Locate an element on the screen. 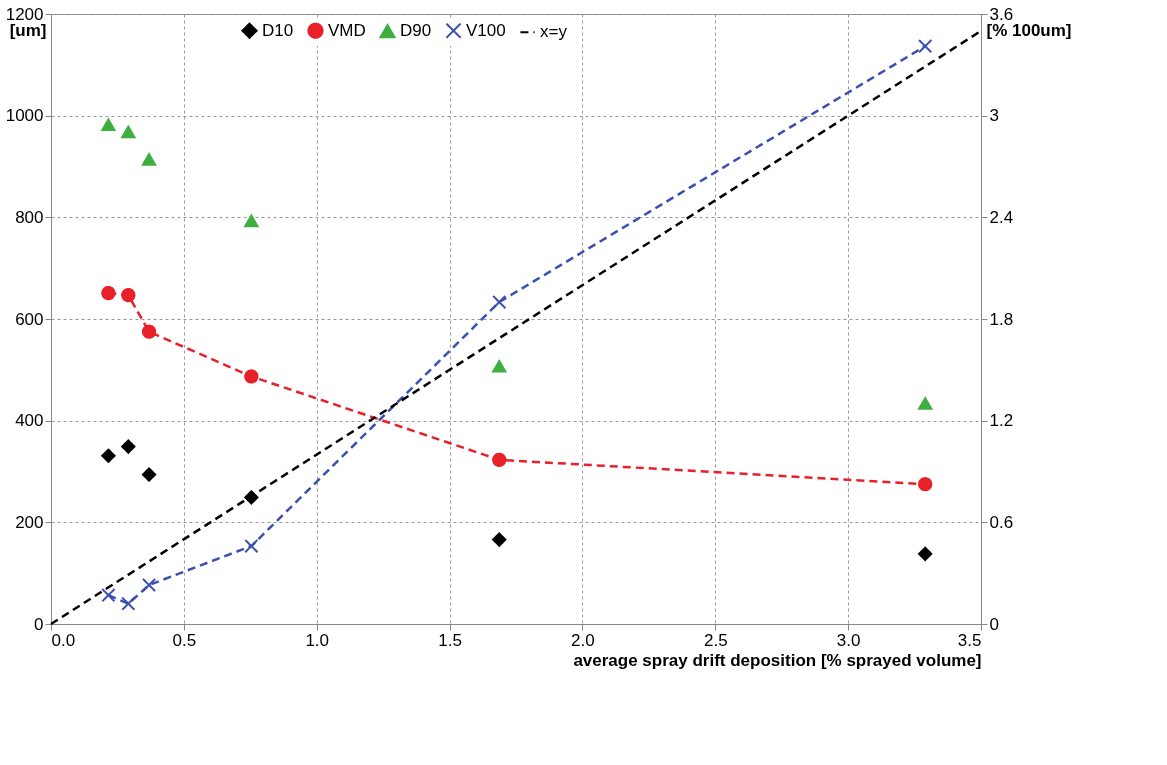  y-tick-label: 800 is located at coordinates (29, 217).